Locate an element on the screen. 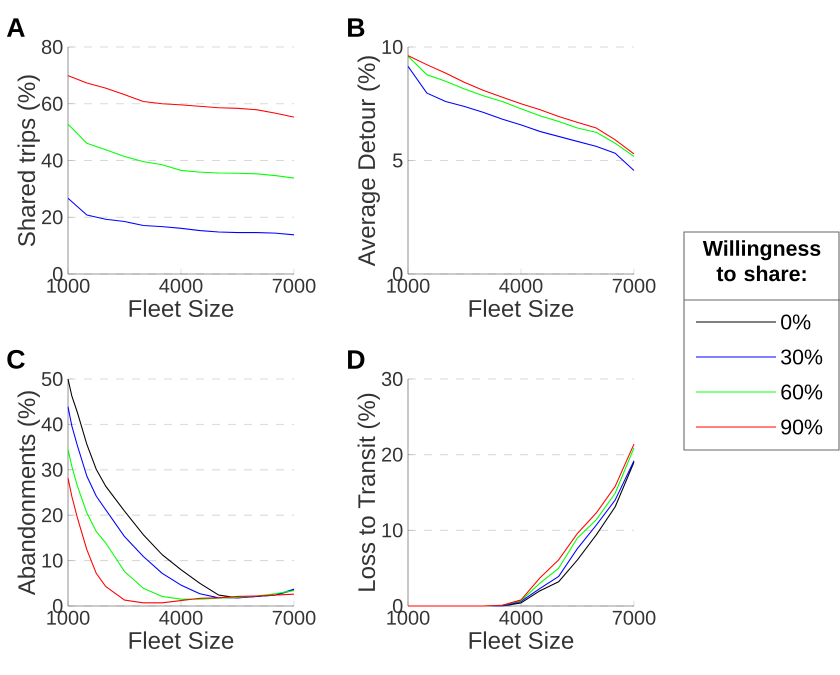 Image resolution: width=840 pixels, height=675 pixels. y-axis-title: Loss to Transit (%) is located at coordinates (369, 492).